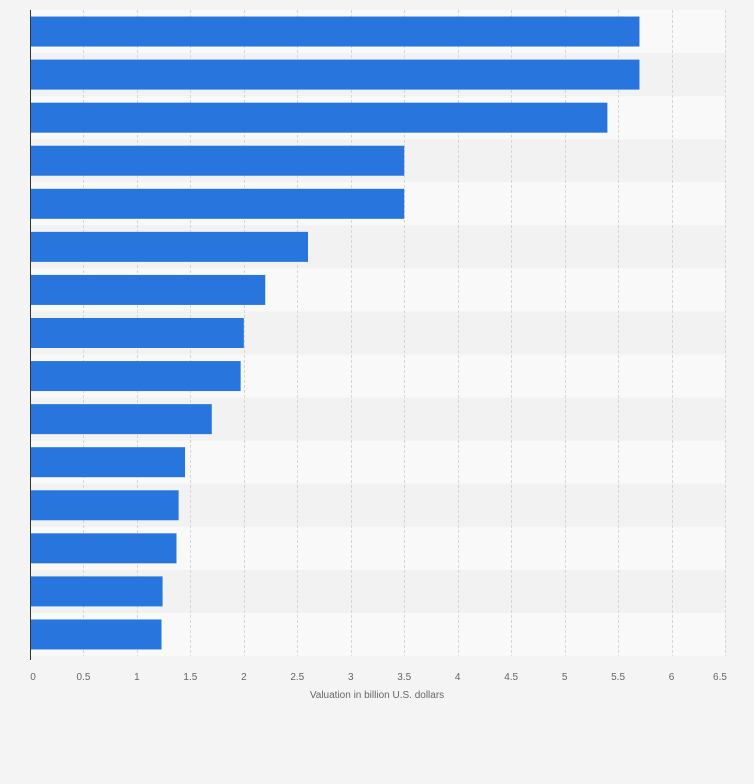 The width and height of the screenshot is (754, 784). What do you see at coordinates (244, 677) in the screenshot?
I see `x-tick-label: 2` at bounding box center [244, 677].